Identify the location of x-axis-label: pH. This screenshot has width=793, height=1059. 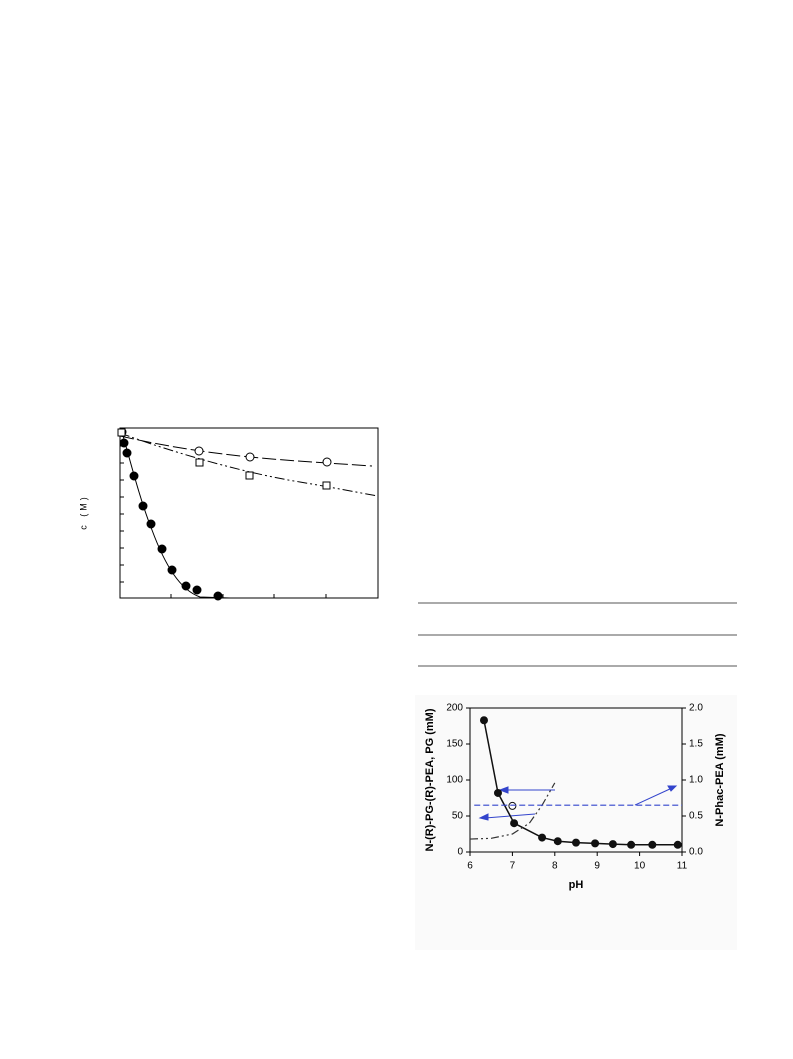
(576, 885).